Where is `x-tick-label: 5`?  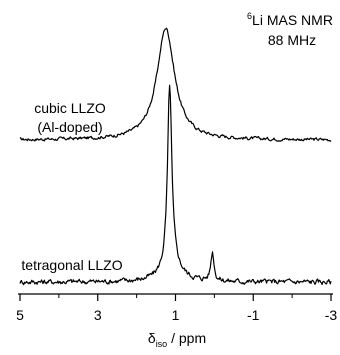
x-tick-label: 5 is located at coordinates (20, 315).